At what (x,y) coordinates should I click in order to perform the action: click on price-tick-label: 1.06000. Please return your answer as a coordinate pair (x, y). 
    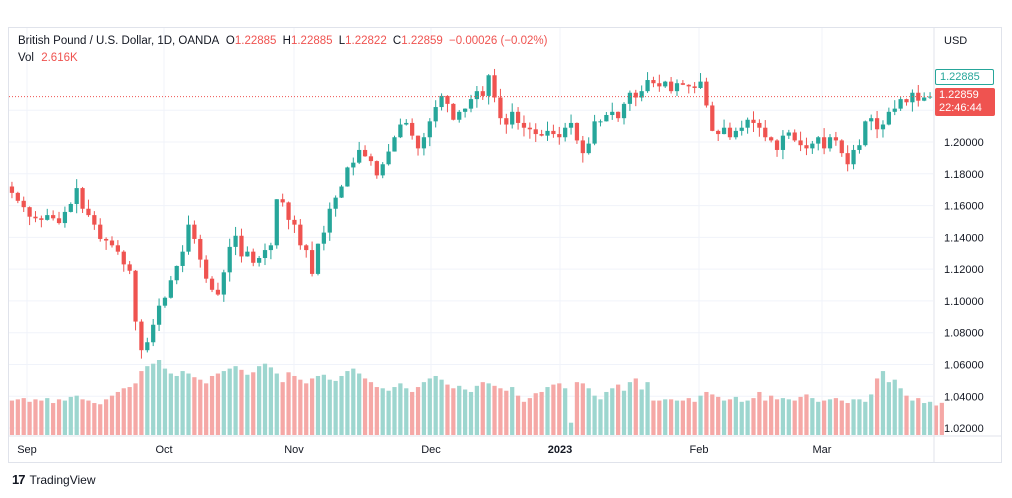
    Looking at the image, I should click on (964, 365).